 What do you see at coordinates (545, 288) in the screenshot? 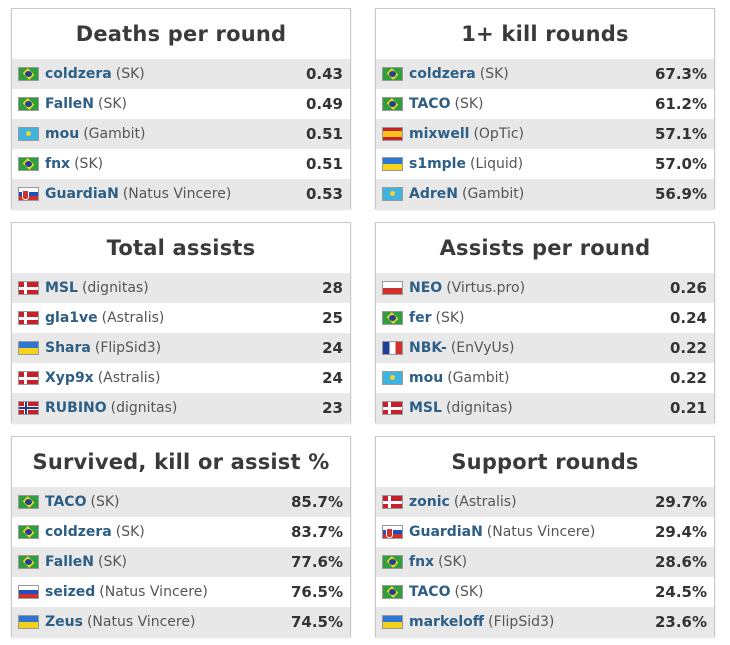
I see `leaderboard-row: NEO (Virtus.pro) 0.26` at bounding box center [545, 288].